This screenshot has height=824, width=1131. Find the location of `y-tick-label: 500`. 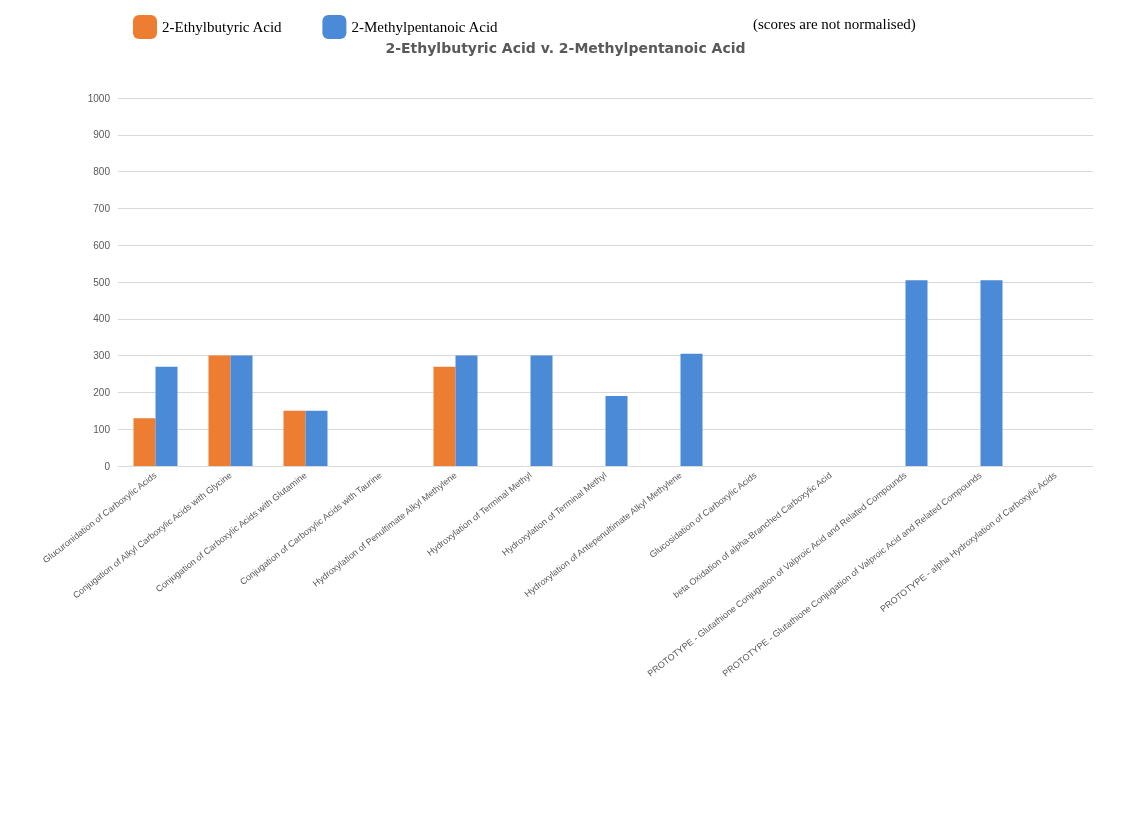

y-tick-label: 500 is located at coordinates (102, 282).